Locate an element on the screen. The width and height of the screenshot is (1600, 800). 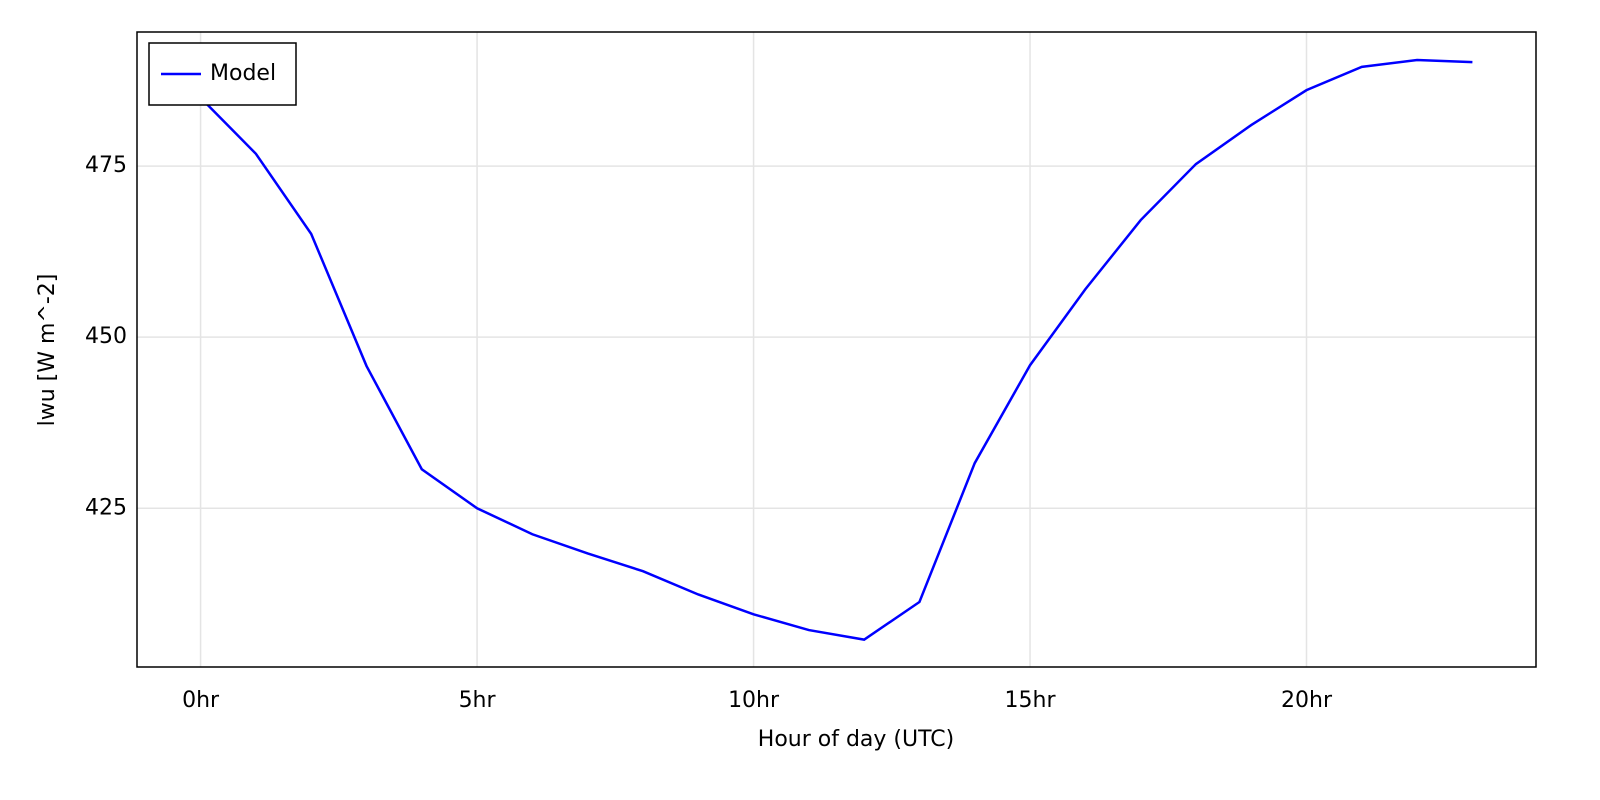
x-tick-label: 20hr is located at coordinates (1307, 700).